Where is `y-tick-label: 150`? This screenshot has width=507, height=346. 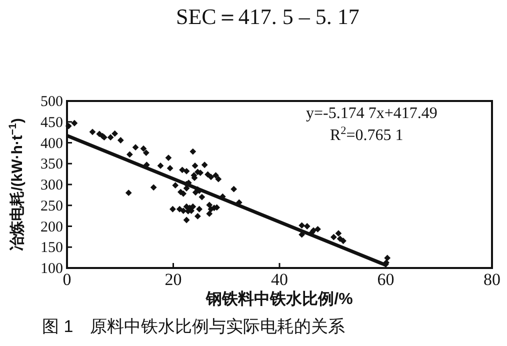 y-tick-label: 150 is located at coordinates (51, 248).